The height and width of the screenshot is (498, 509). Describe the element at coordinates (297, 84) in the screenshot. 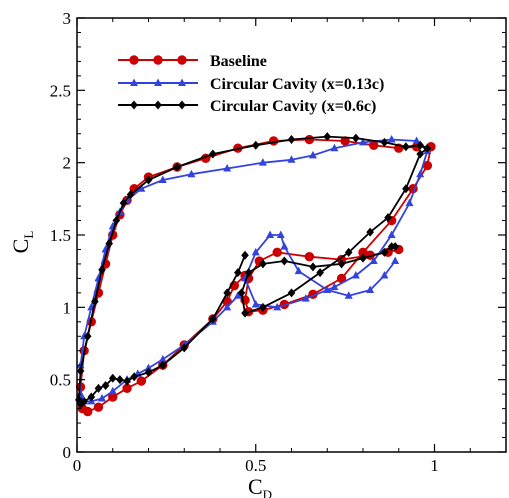

I see `legend-label-cavity-013: Circular Cavity (x=0.13c)` at that location.